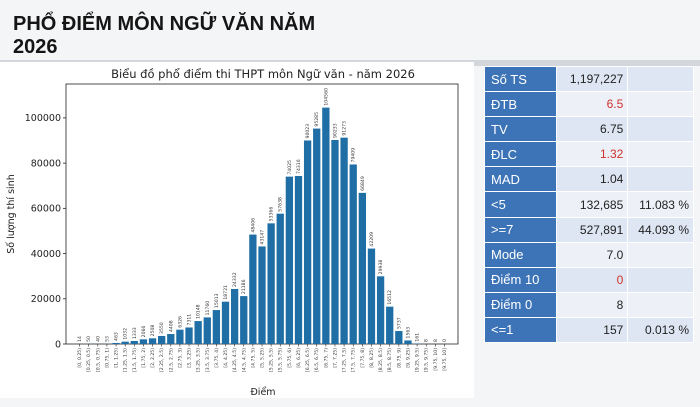 This screenshot has height=407, width=700. I want to click on data-label: 11760, so click(208, 308).